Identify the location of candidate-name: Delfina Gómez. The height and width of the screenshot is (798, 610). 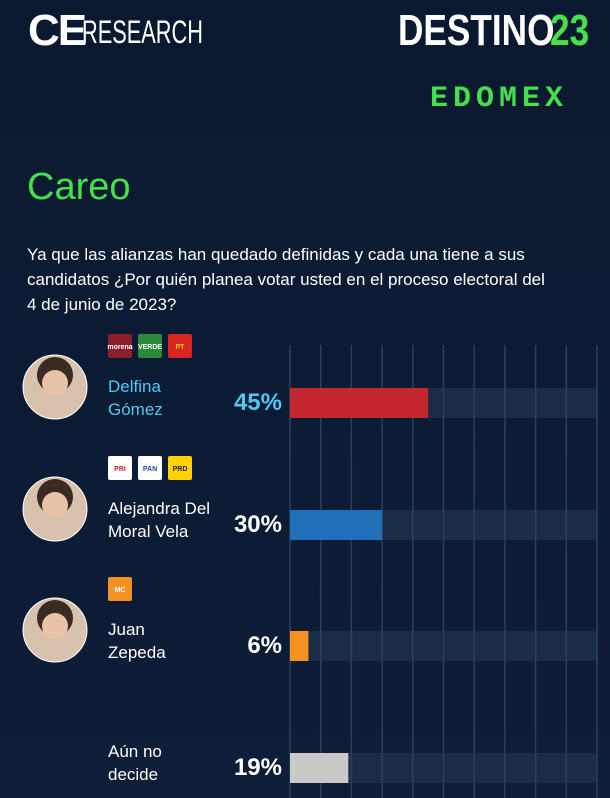
(135, 398).